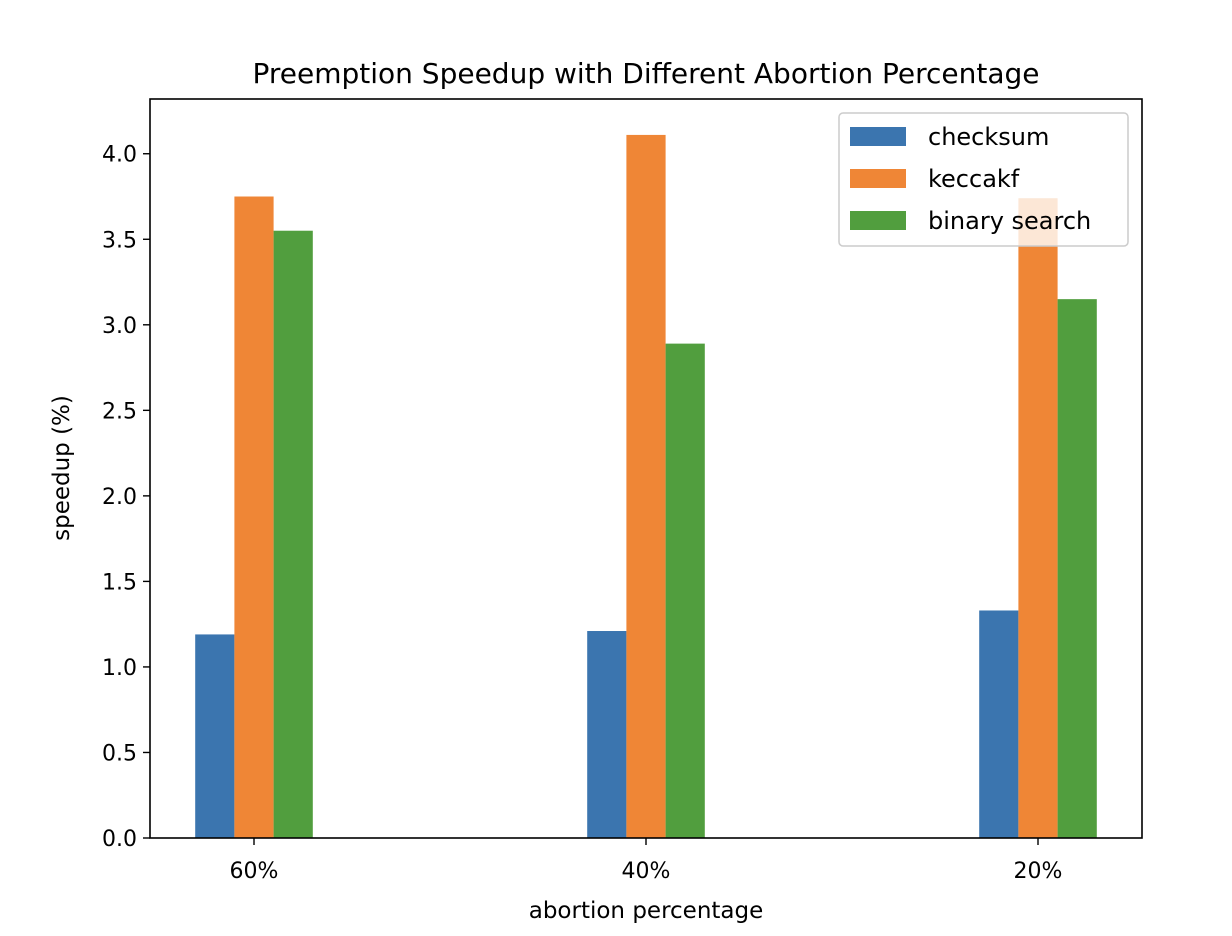  Describe the element at coordinates (646, 871) in the screenshot. I see `x-tick-label: 40%` at that location.